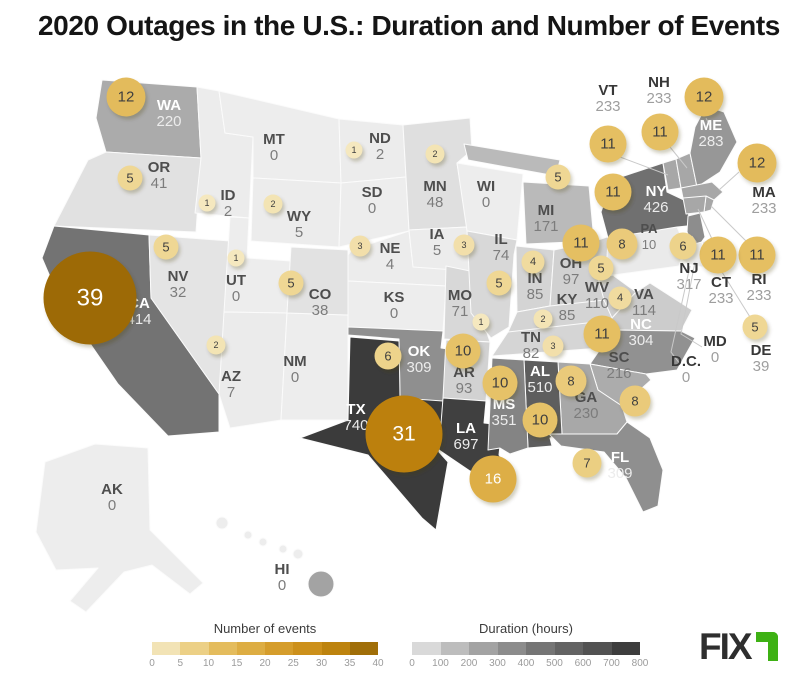  I want to click on events-bubble-ID, so click(207, 203).